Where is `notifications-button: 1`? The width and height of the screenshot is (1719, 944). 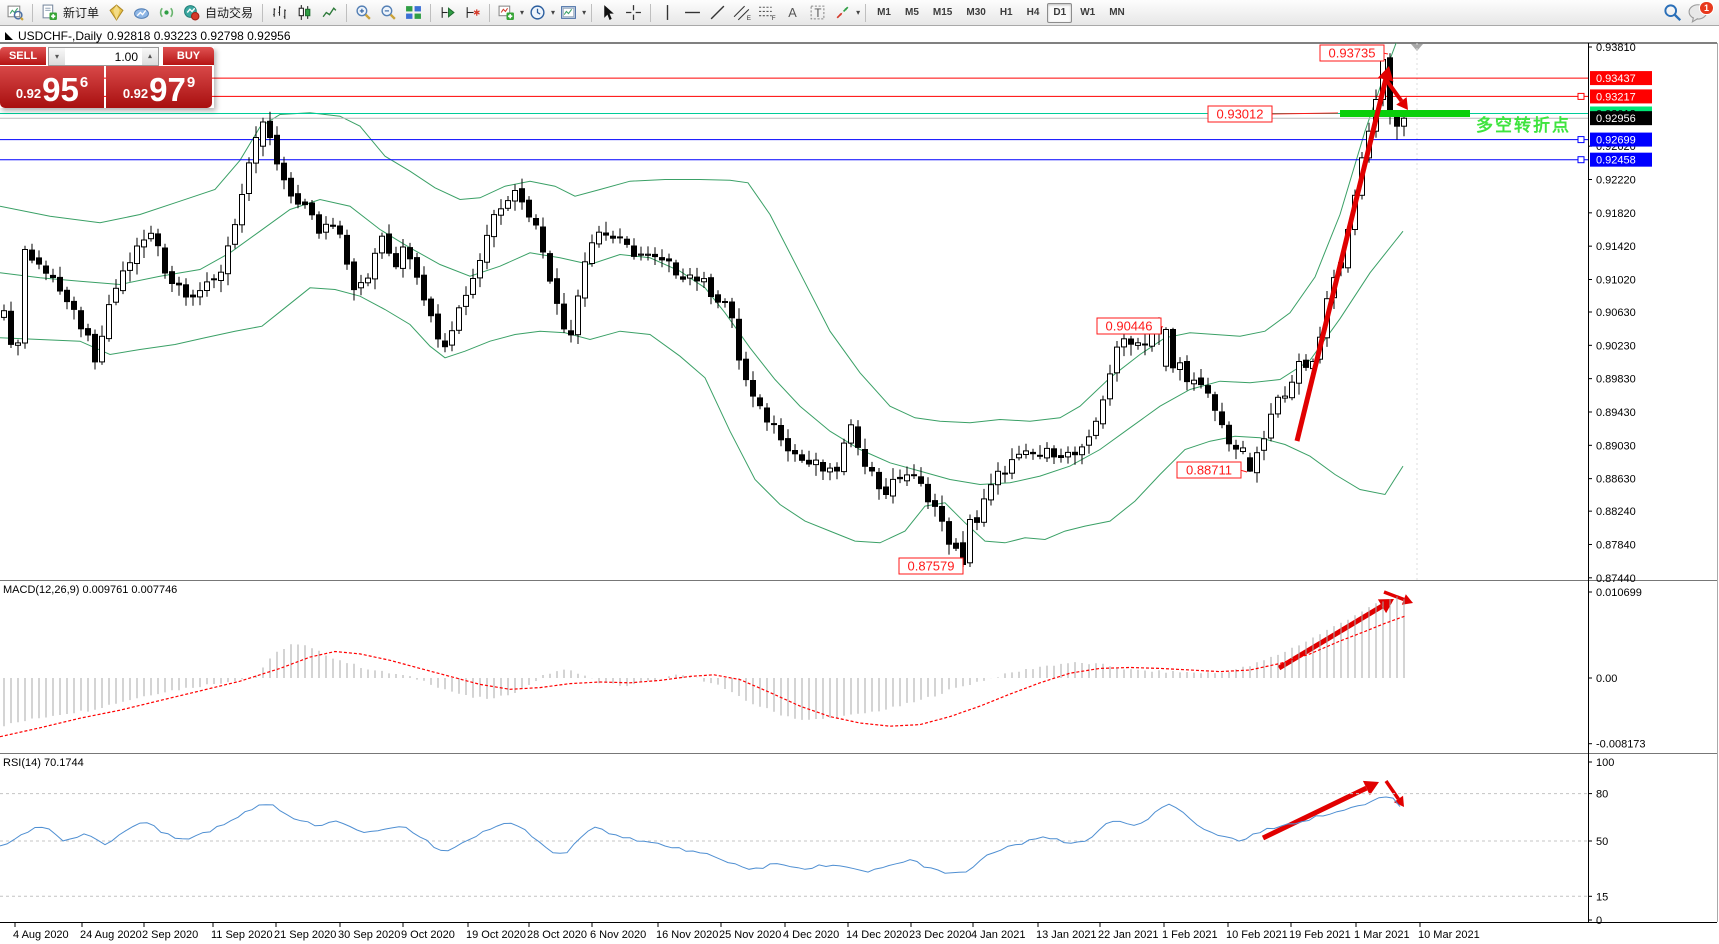
notifications-button: 1 is located at coordinates (1701, 11).